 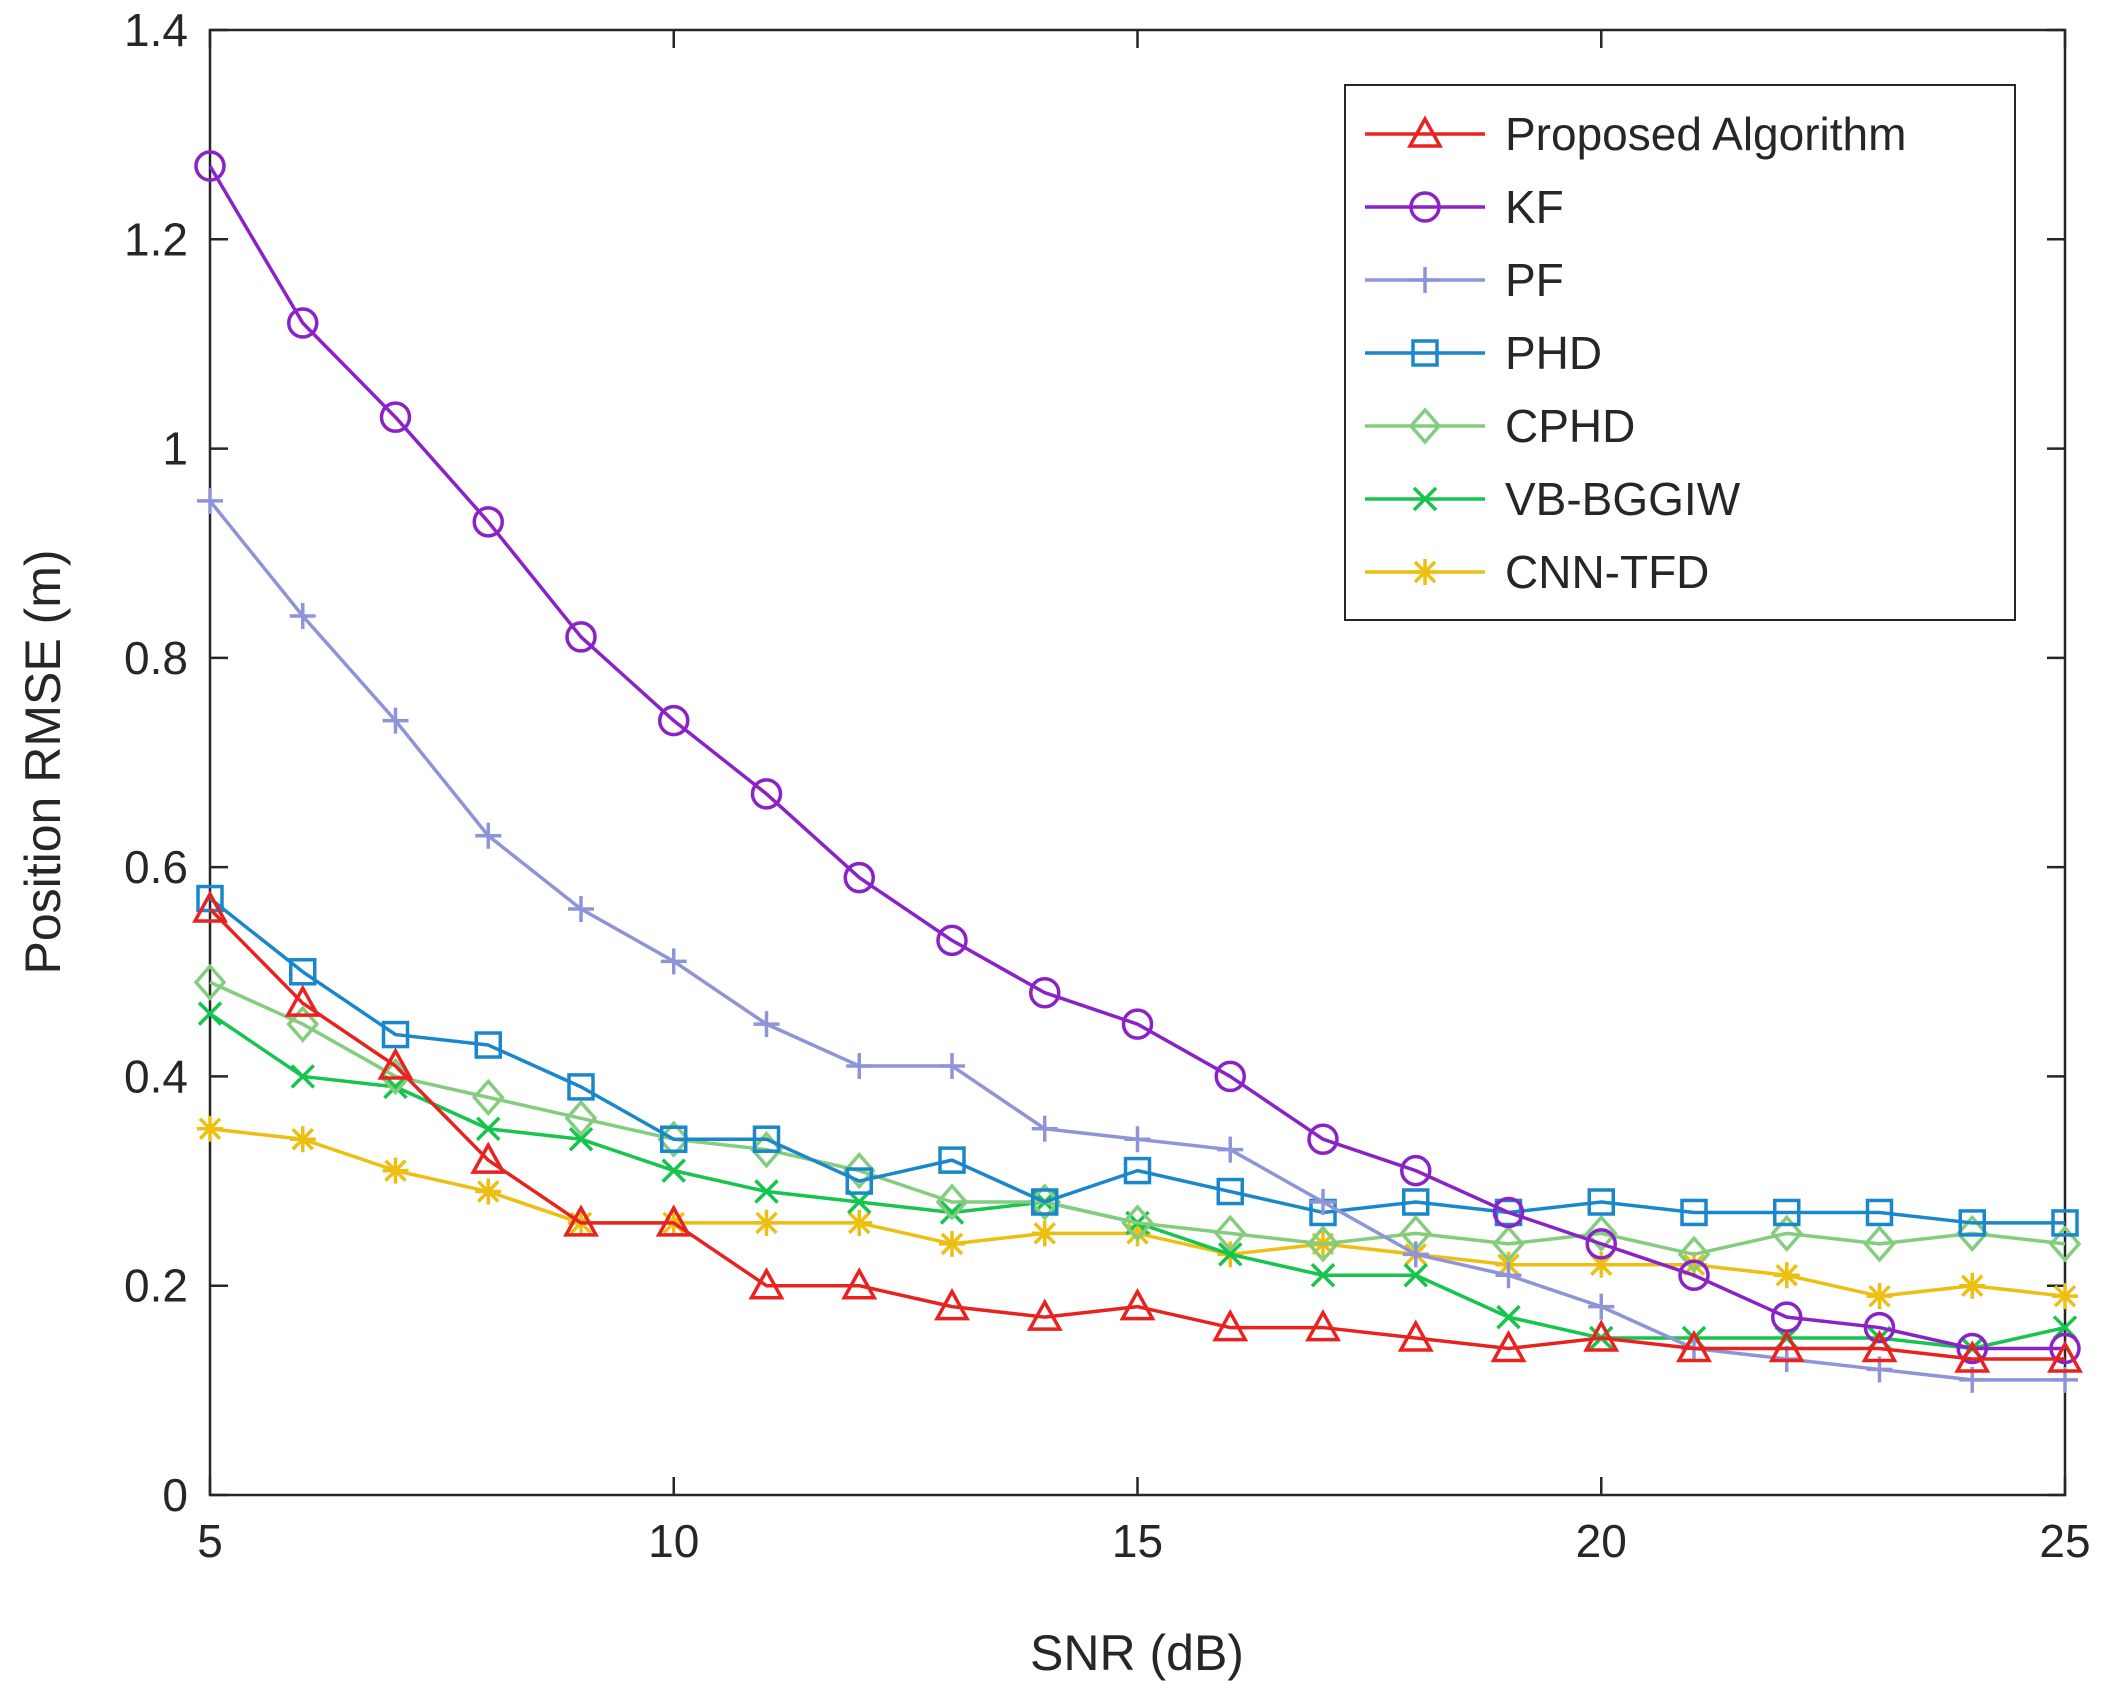 I want to click on legend-label: Proposed Algorithm, so click(x=1705, y=134).